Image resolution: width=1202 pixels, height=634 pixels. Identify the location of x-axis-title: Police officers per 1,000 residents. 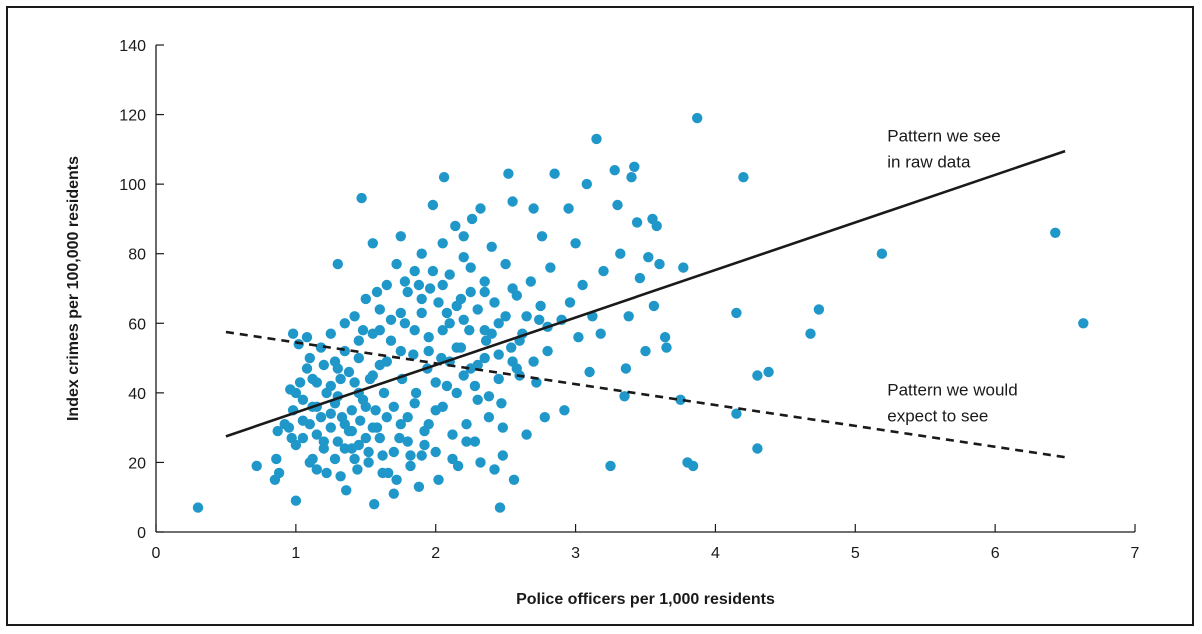
(645, 599).